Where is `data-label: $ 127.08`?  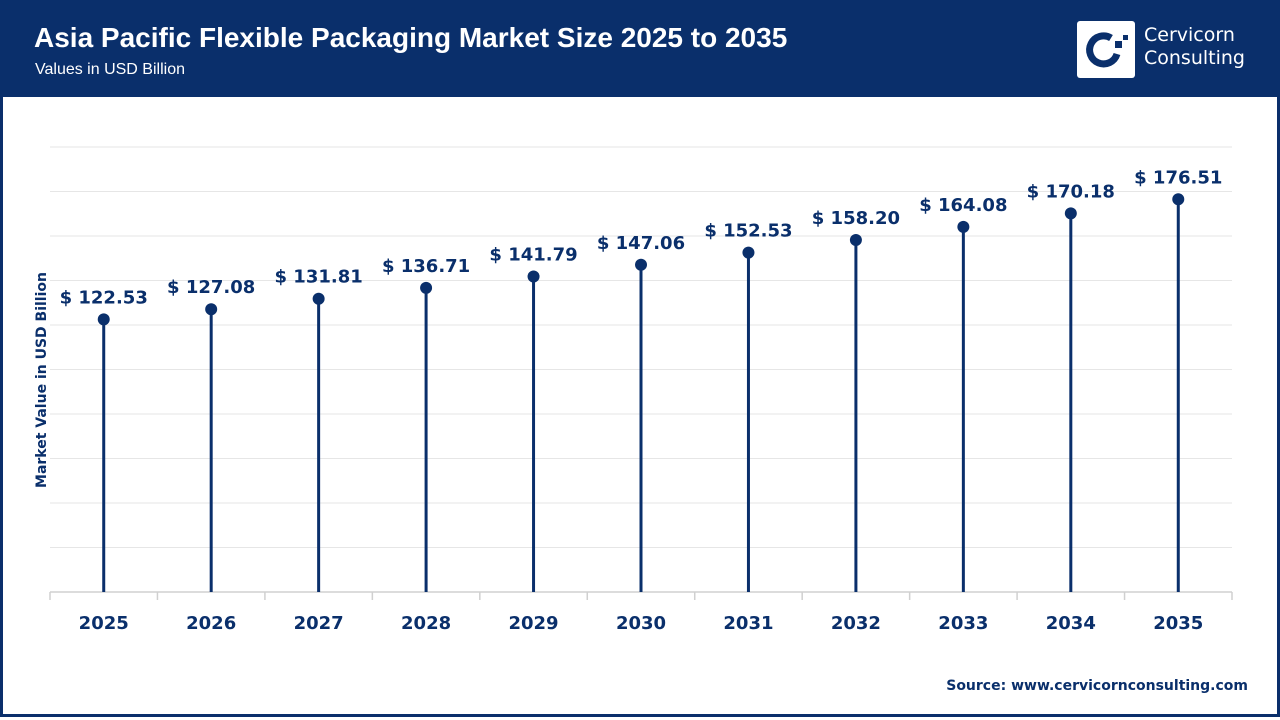
data-label: $ 127.08 is located at coordinates (211, 287).